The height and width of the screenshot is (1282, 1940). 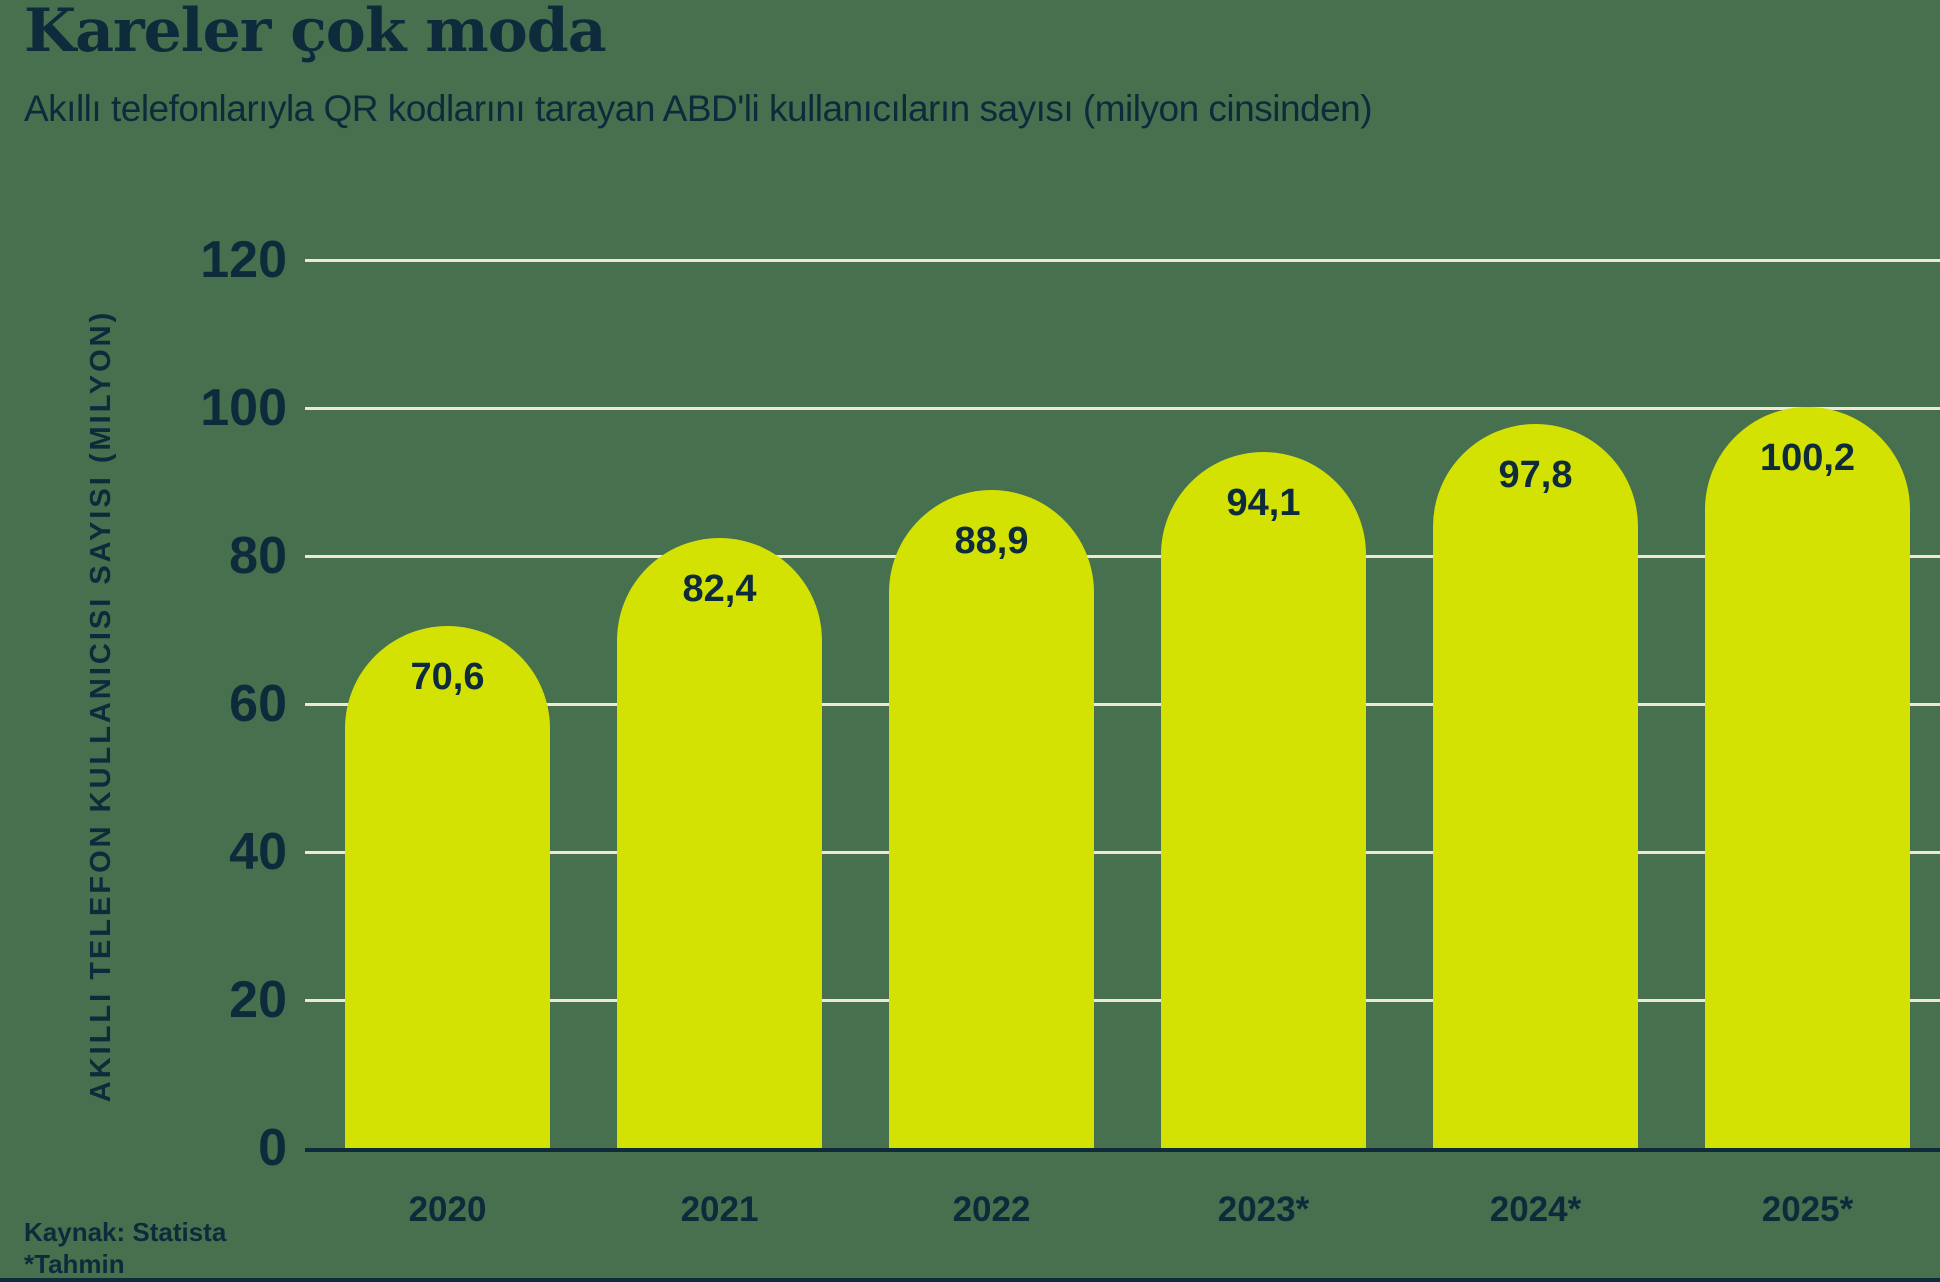 What do you see at coordinates (1535, 1209) in the screenshot?
I see `x-axis-label-2024: 2024*` at bounding box center [1535, 1209].